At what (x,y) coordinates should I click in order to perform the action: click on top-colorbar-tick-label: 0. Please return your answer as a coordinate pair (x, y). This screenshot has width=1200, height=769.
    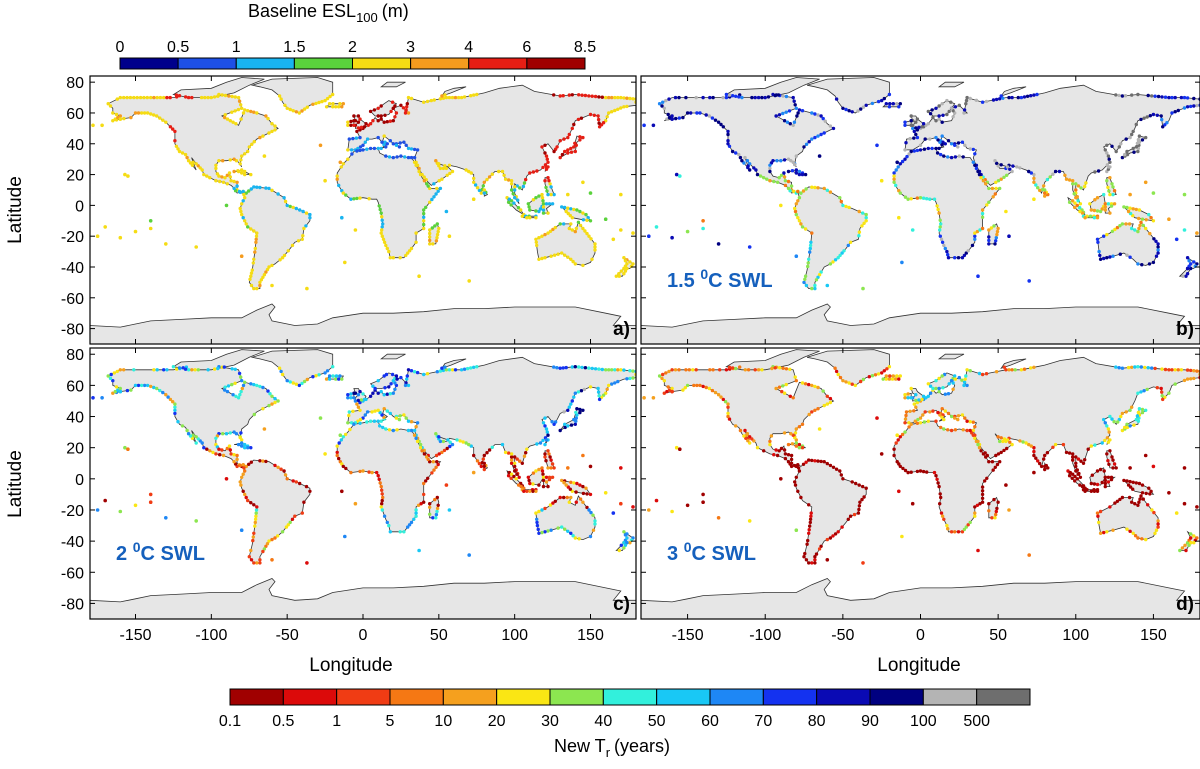
    Looking at the image, I should click on (120, 47).